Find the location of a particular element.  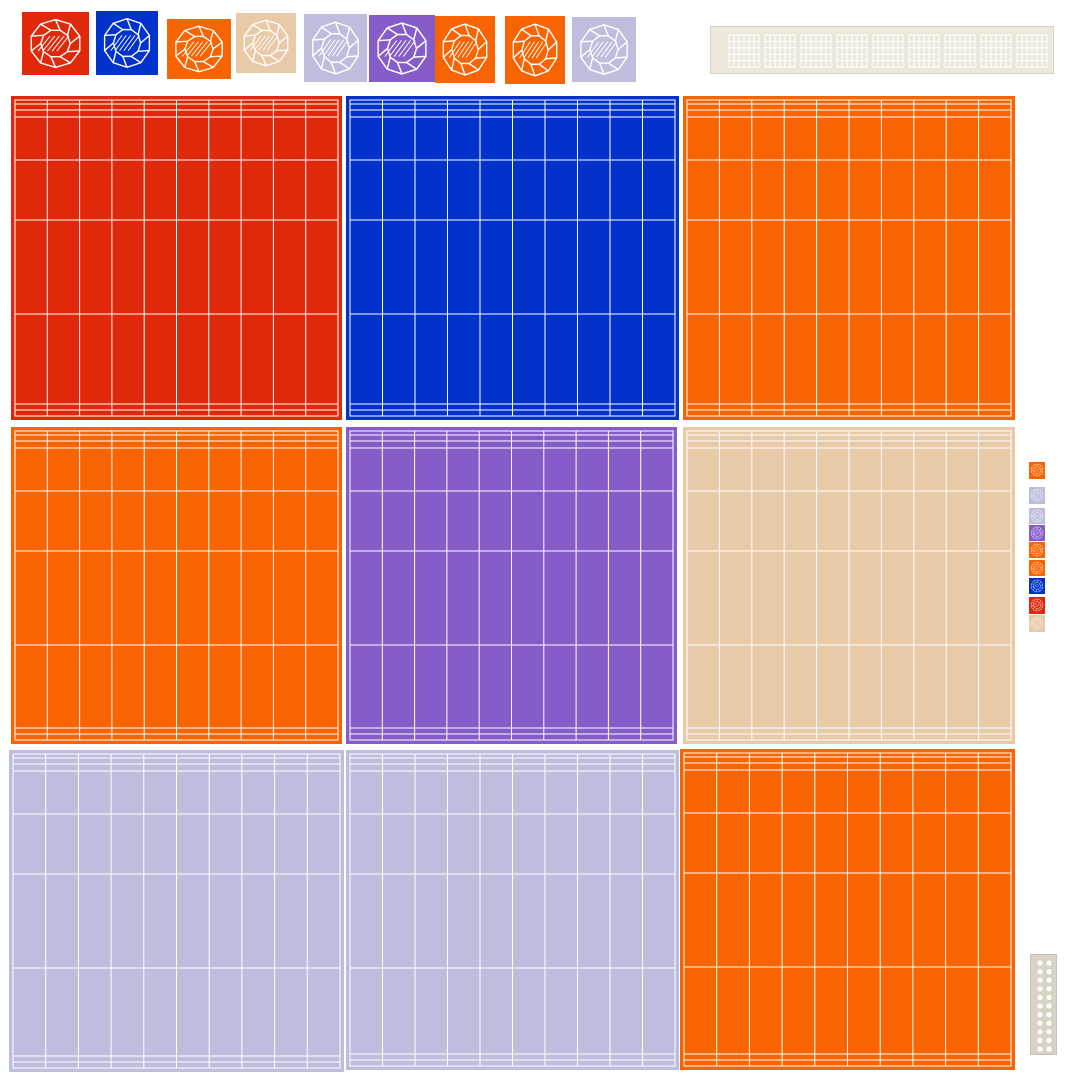

thumbnail-strip is located at coordinates (882, 50).